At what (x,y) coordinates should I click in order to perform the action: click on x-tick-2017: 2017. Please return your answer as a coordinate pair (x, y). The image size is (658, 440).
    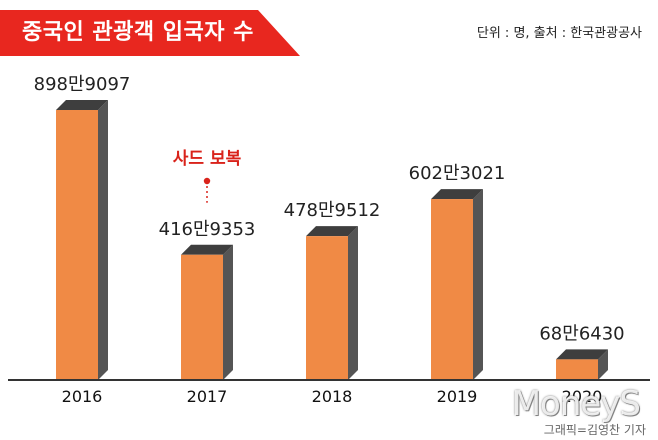
    Looking at the image, I should click on (207, 396).